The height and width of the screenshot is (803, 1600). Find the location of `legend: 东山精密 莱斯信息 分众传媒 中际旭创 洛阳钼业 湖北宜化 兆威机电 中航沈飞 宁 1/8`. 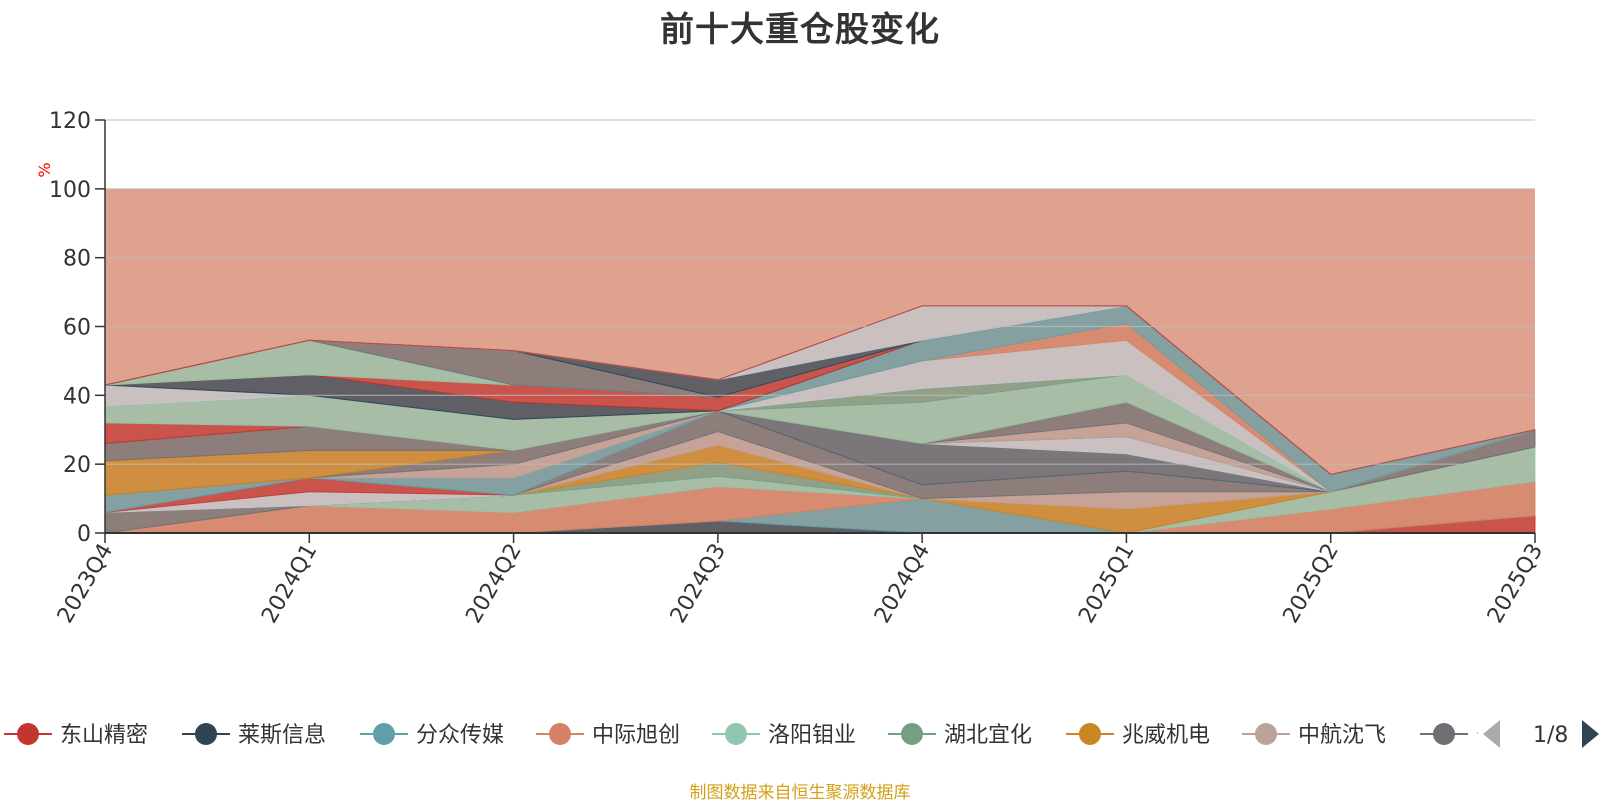

legend: 东山精密 莱斯信息 分众传媒 中际旭创 洛阳钼业 湖北宜化 兆威机电 中航沈飞 宁 1/8 is located at coordinates (801, 734).